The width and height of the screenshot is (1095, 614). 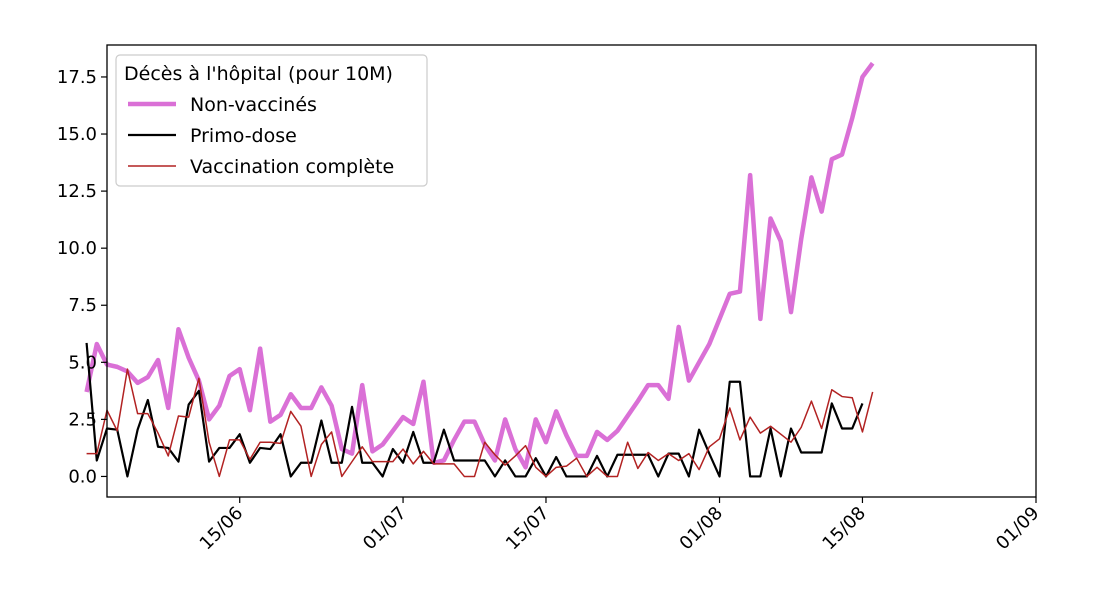 I want to click on y-tick-label: 7.5, so click(x=82, y=305).